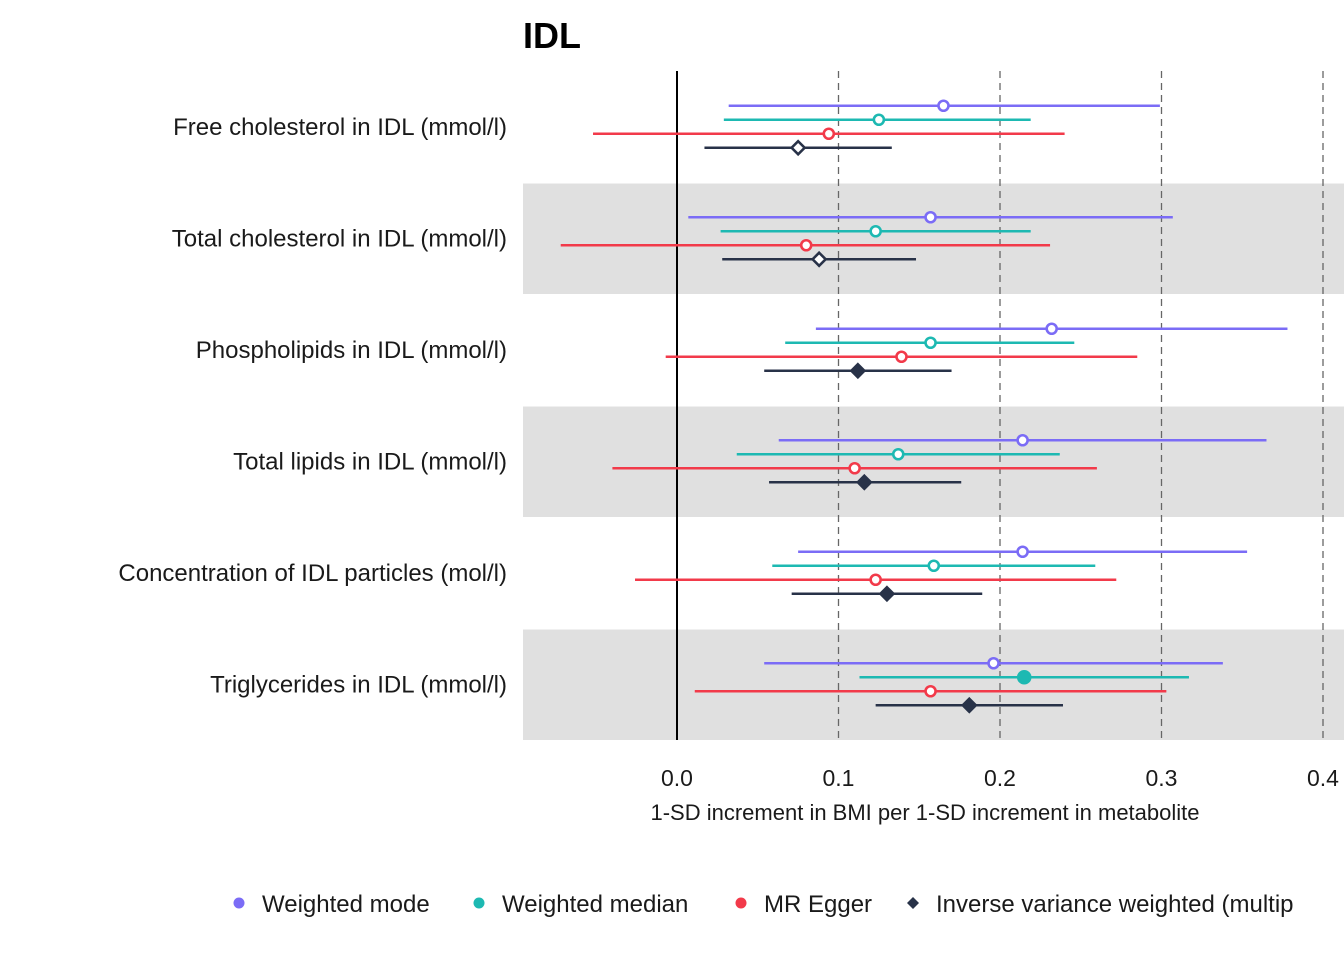  I want to click on x-tick-label: 0.2, so click(1000, 778).